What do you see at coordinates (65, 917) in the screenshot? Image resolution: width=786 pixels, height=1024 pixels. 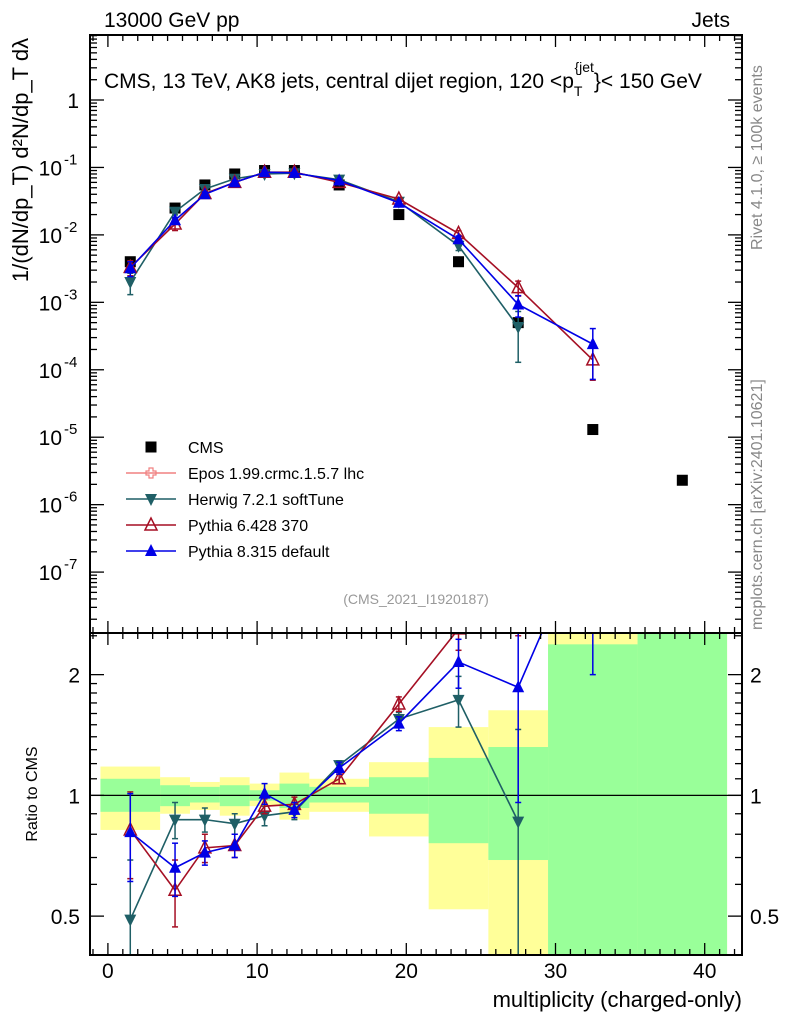 I see `ratio-y-tick-label-left: 0.5` at bounding box center [65, 917].